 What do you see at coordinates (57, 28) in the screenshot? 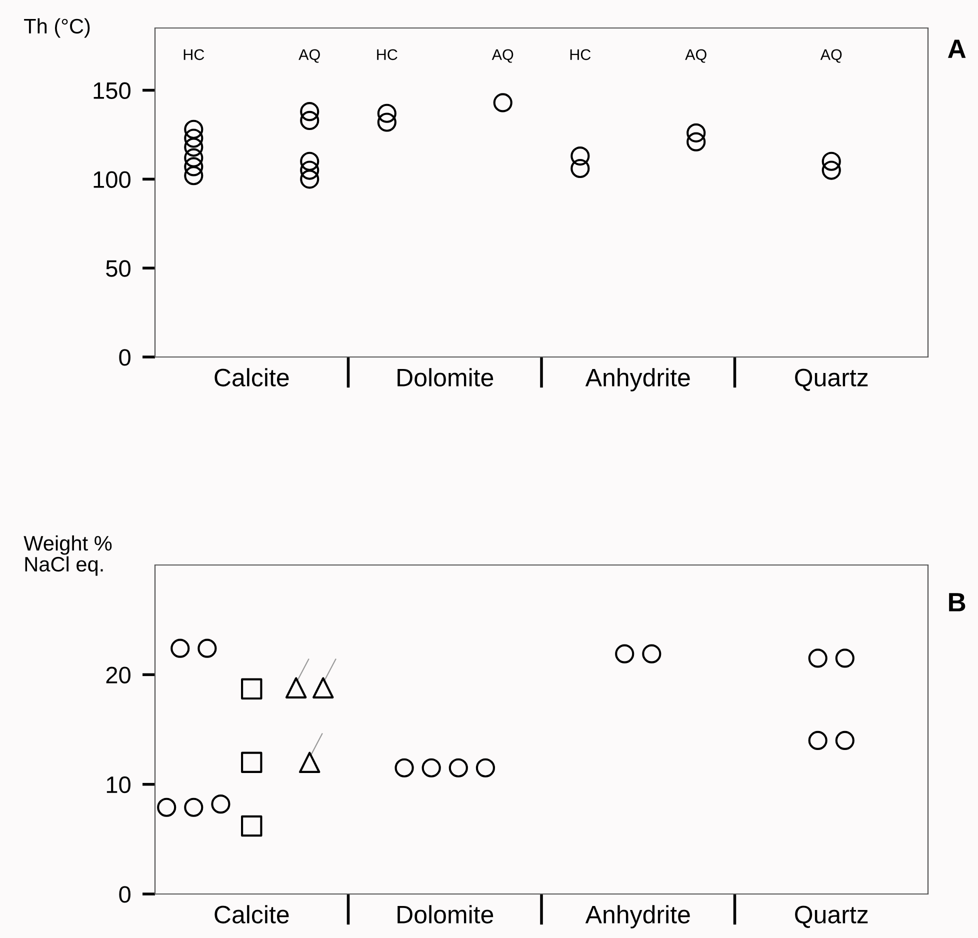
I see `y-axis-title: Th (°C)` at bounding box center [57, 28].